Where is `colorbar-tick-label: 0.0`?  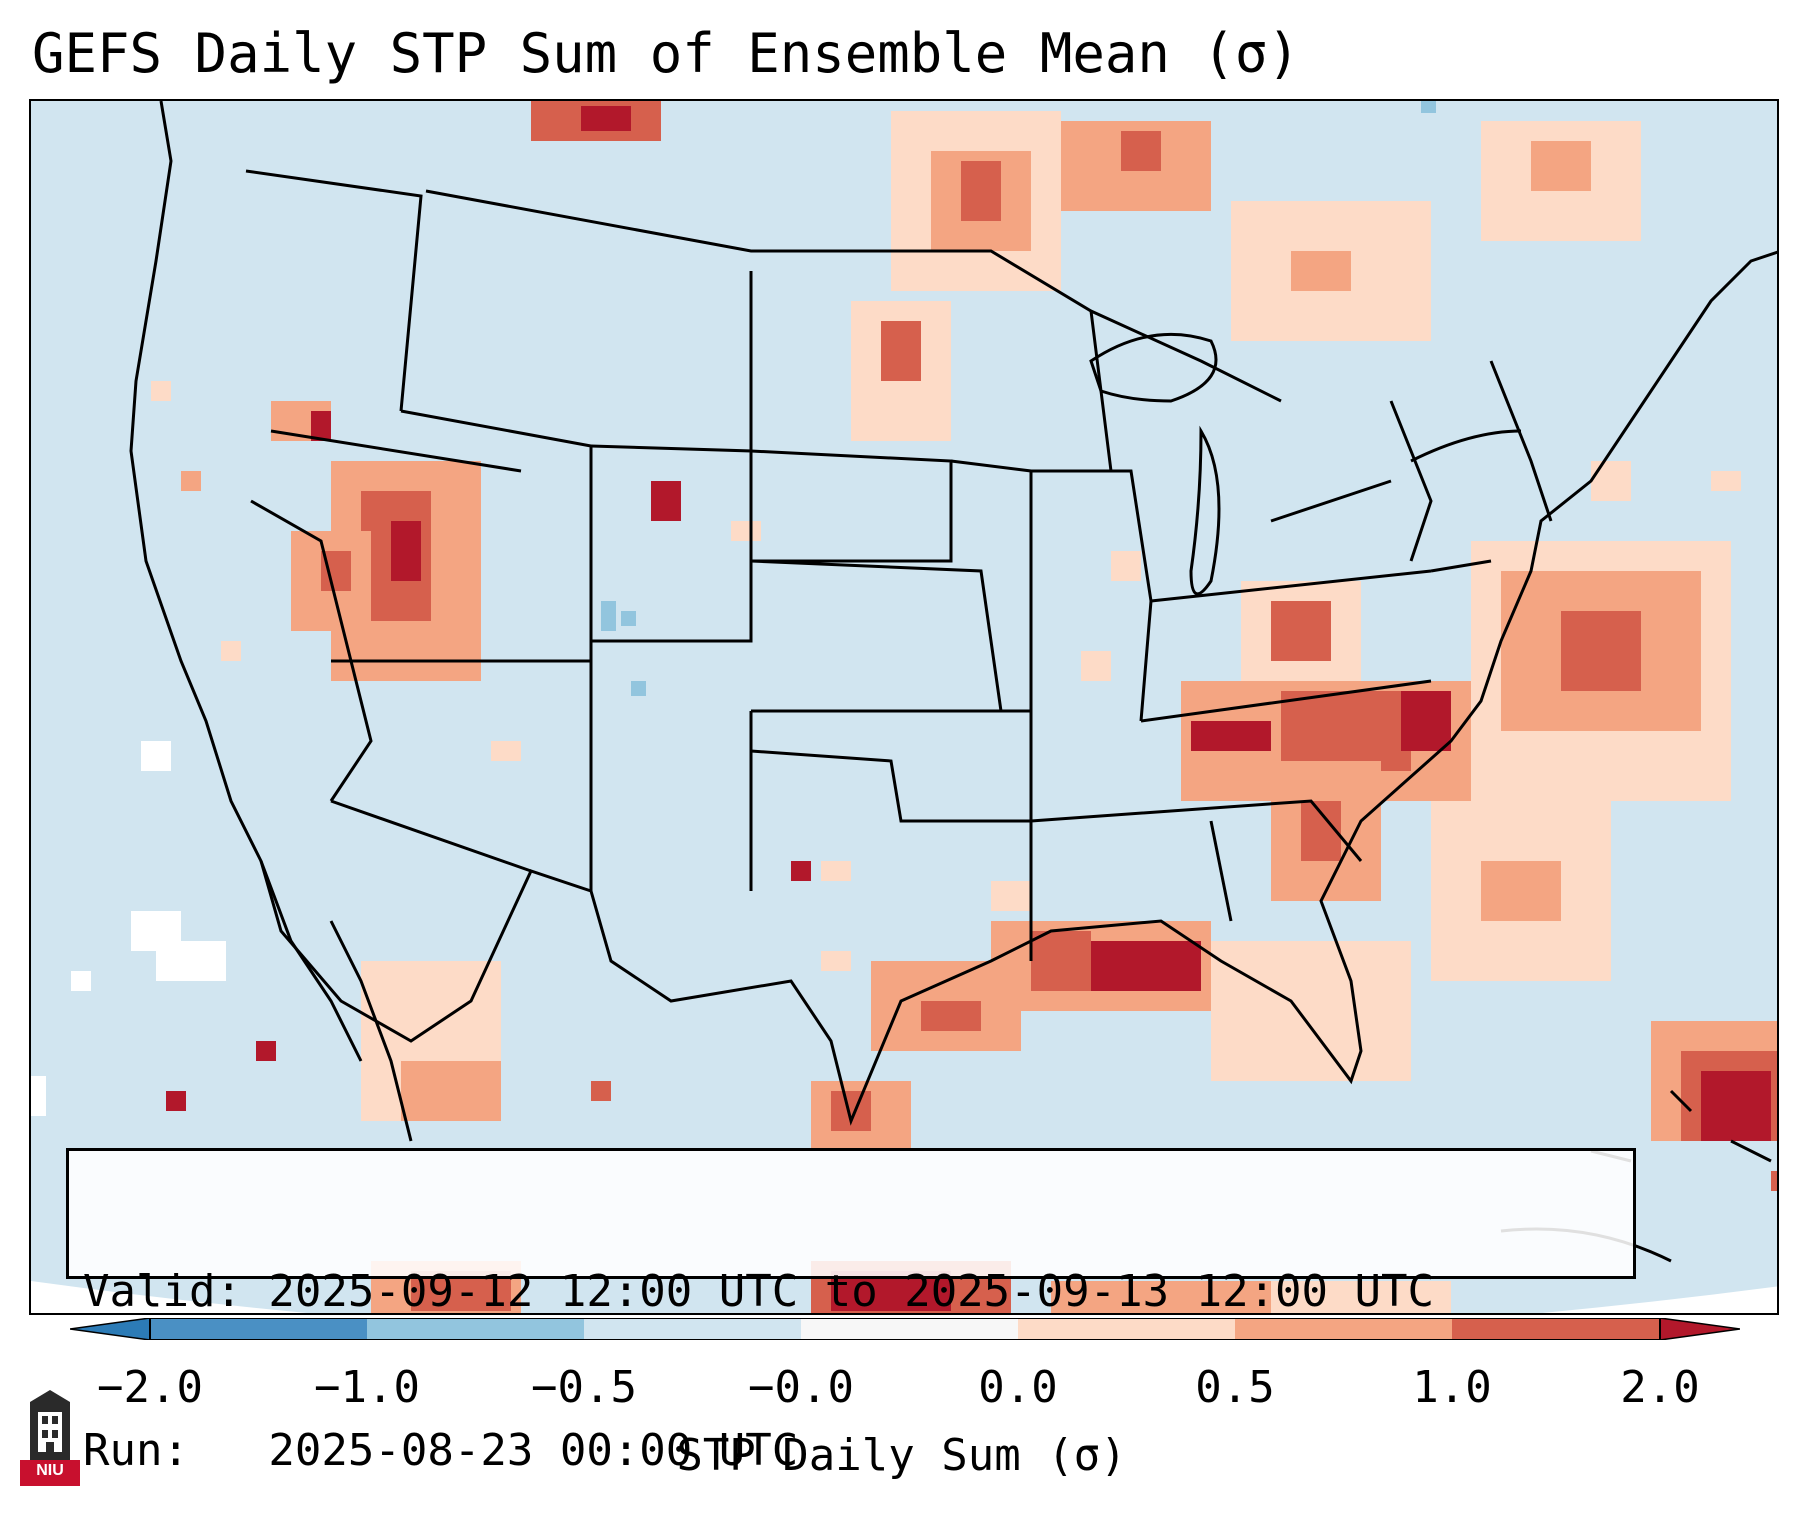 colorbar-tick-label: 0.0 is located at coordinates (1018, 1387).